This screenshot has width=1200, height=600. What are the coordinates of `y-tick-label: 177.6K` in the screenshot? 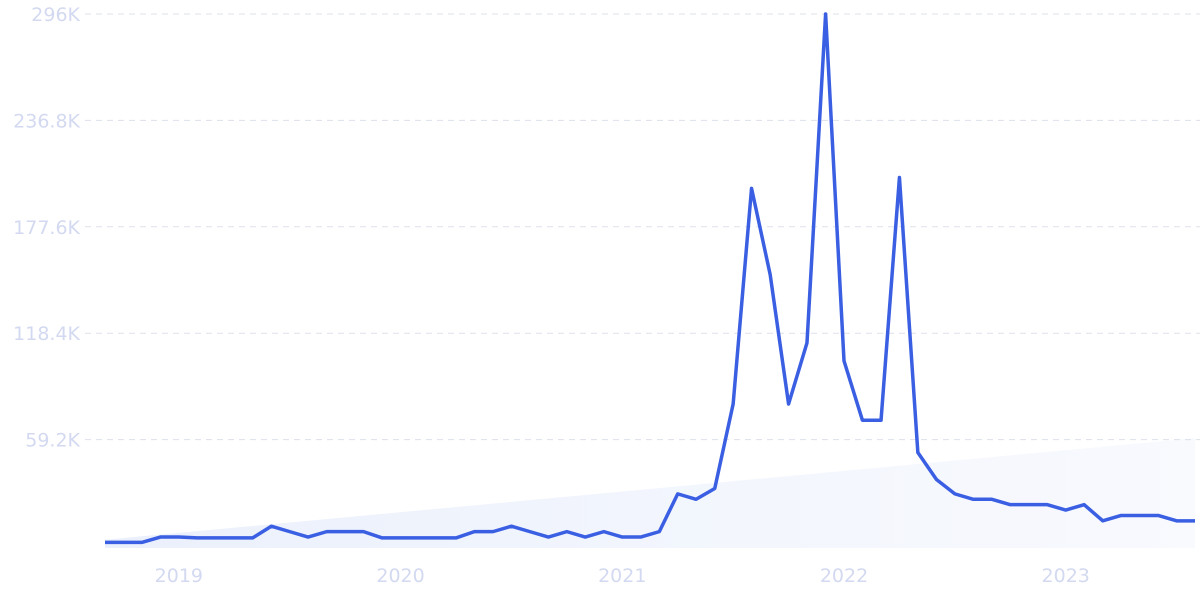 It's located at (46, 228).